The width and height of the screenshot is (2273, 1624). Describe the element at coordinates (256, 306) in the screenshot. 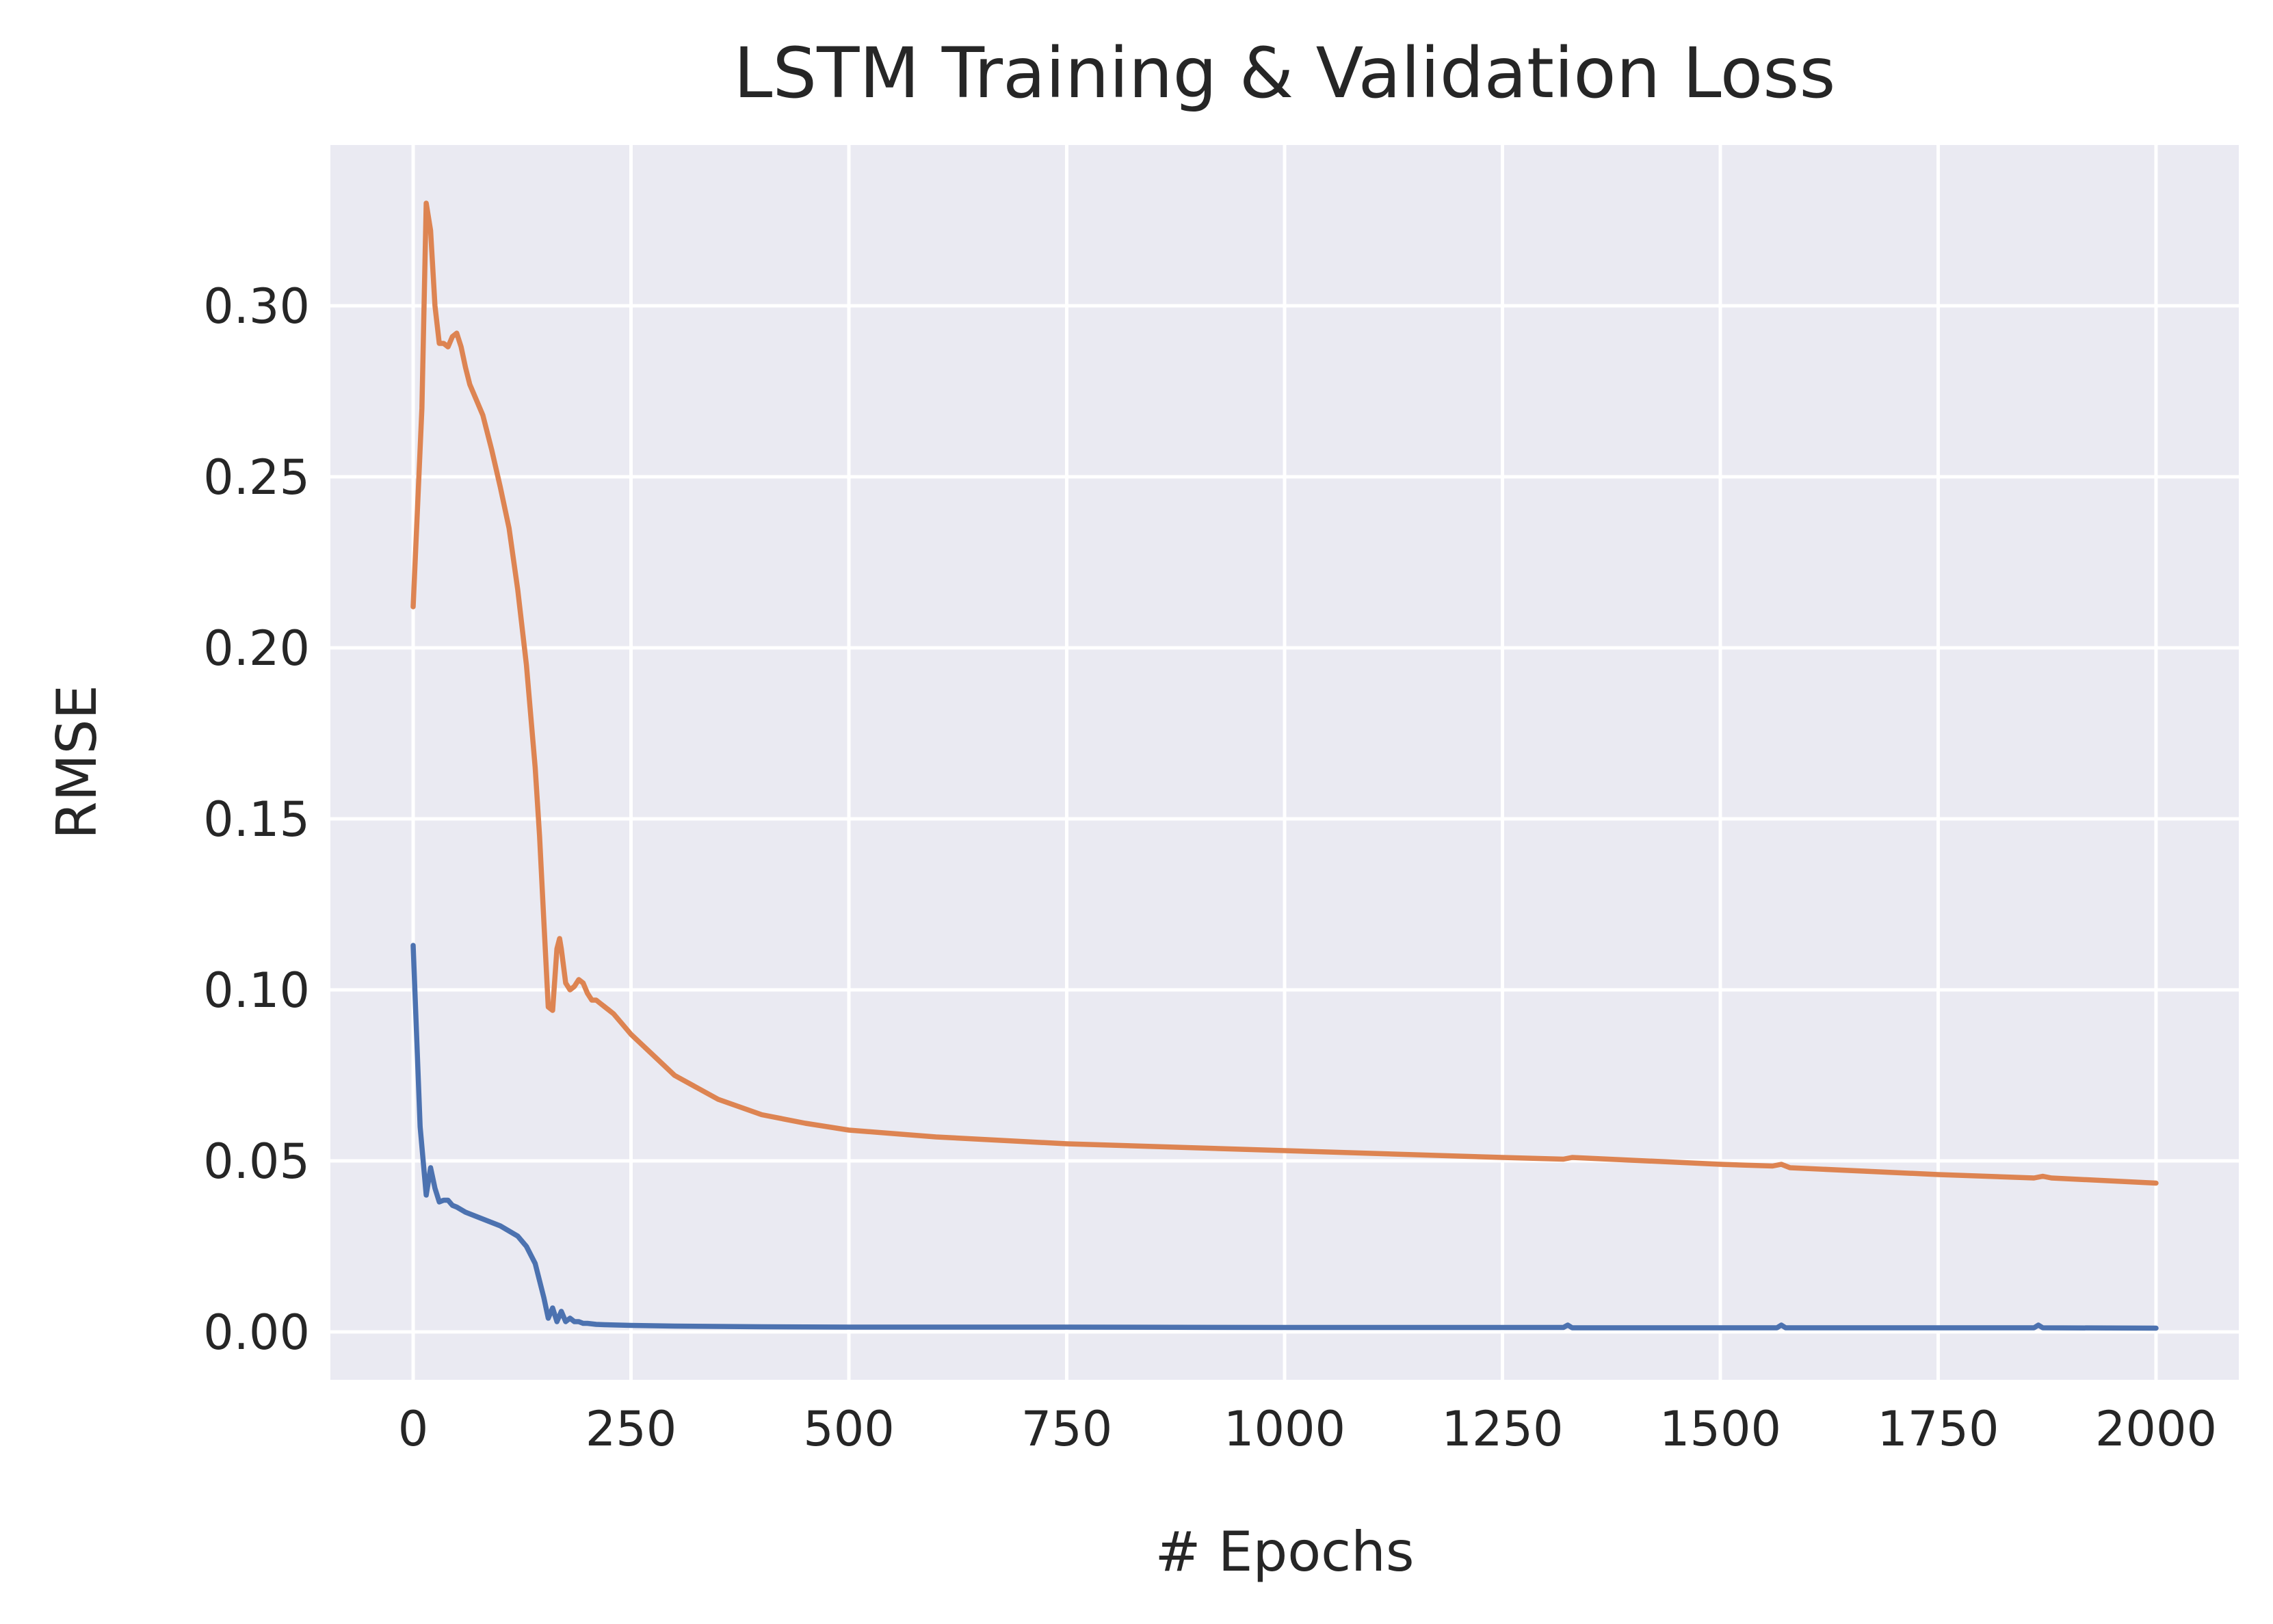

I see `y-tick-label: 0.30` at that location.